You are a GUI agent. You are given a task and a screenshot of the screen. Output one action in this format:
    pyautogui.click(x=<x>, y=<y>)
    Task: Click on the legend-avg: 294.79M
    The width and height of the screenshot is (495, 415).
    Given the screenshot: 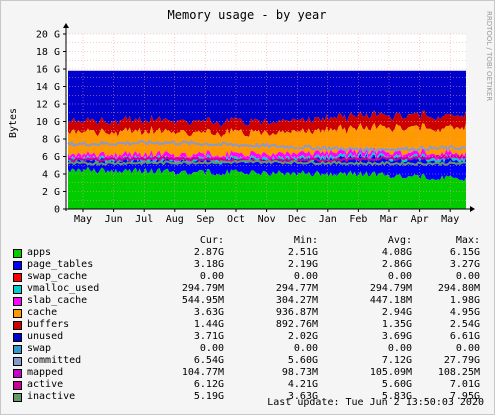 What is the action you would take?
    pyautogui.click(x=390, y=288)
    